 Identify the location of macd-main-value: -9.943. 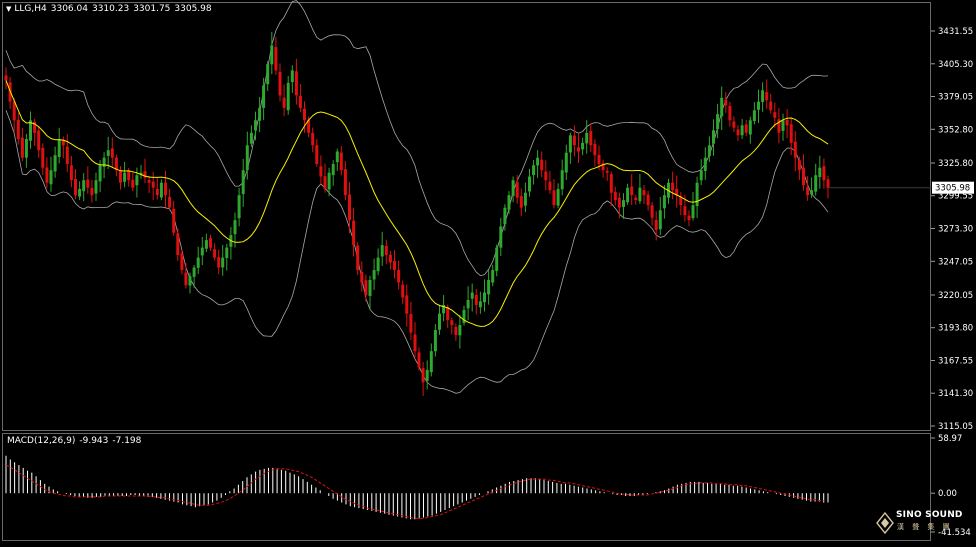
(94, 441).